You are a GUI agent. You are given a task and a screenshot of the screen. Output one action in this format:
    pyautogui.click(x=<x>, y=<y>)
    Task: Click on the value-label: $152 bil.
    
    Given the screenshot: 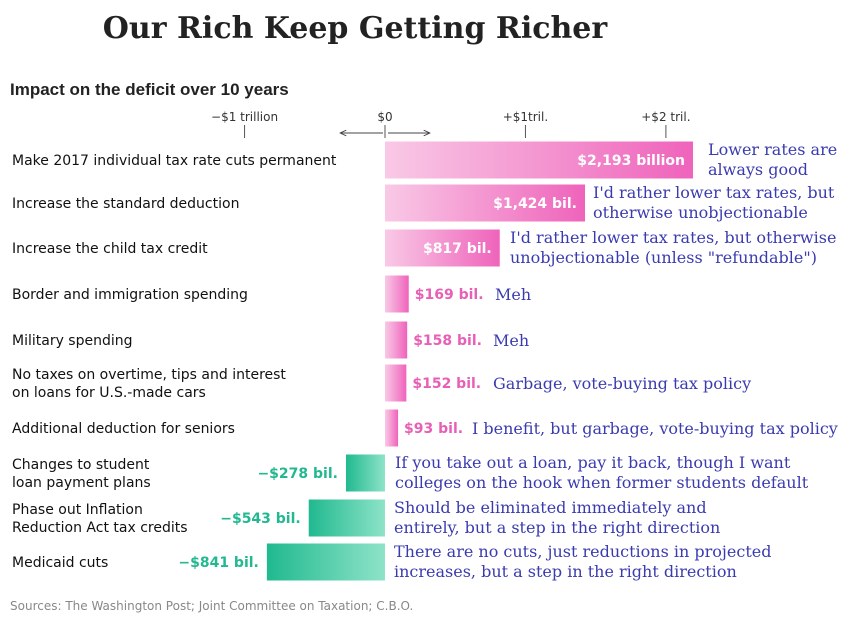 What is the action you would take?
    pyautogui.click(x=446, y=384)
    